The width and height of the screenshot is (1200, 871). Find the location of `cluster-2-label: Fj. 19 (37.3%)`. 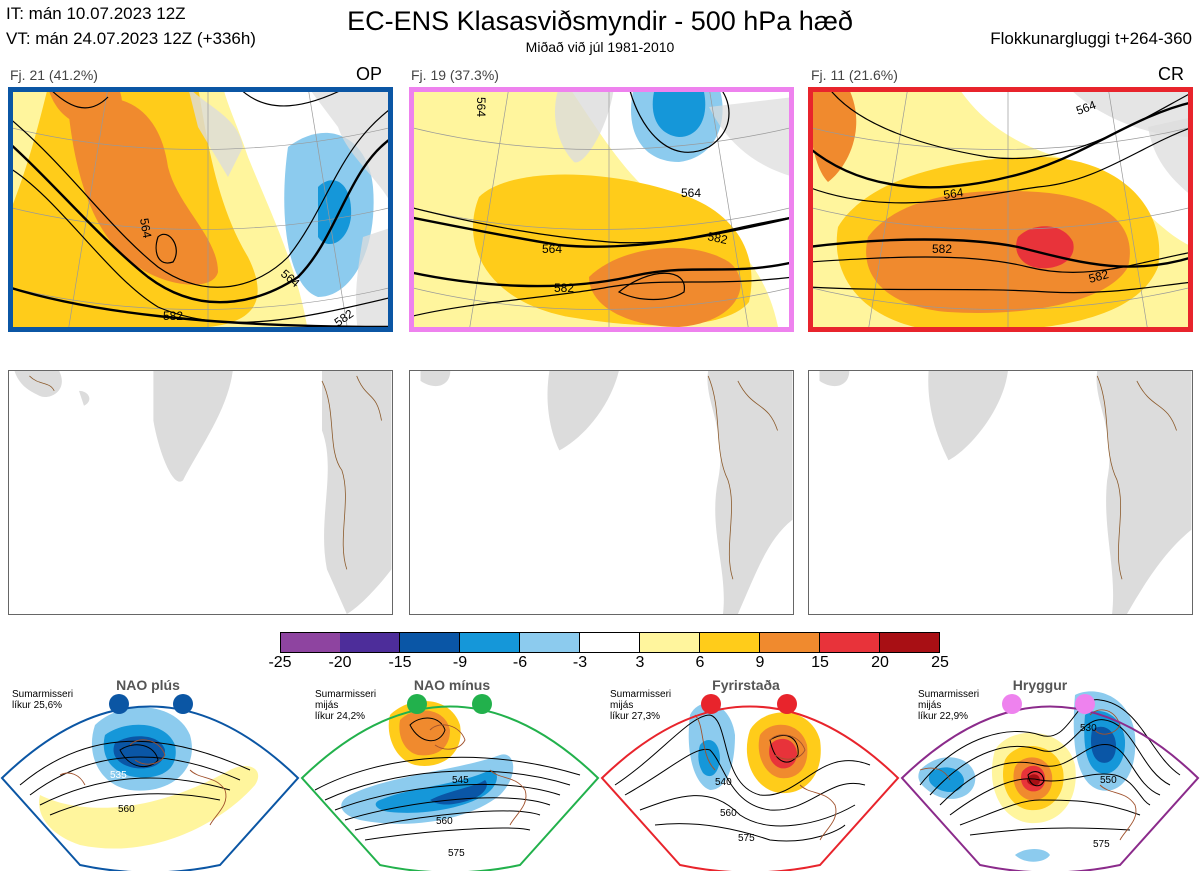

cluster-2-label: Fj. 19 (37.3%) is located at coordinates (455, 75).